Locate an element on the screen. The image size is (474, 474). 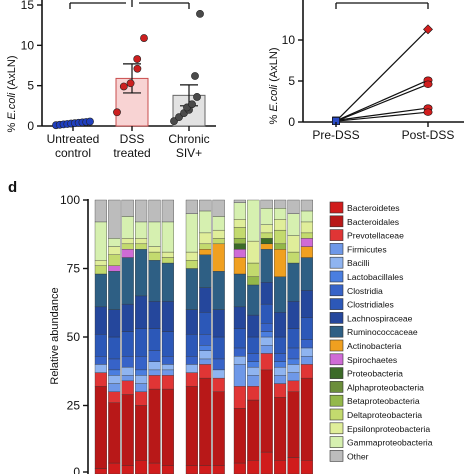
significance-bars is located at coordinates (129, 4).